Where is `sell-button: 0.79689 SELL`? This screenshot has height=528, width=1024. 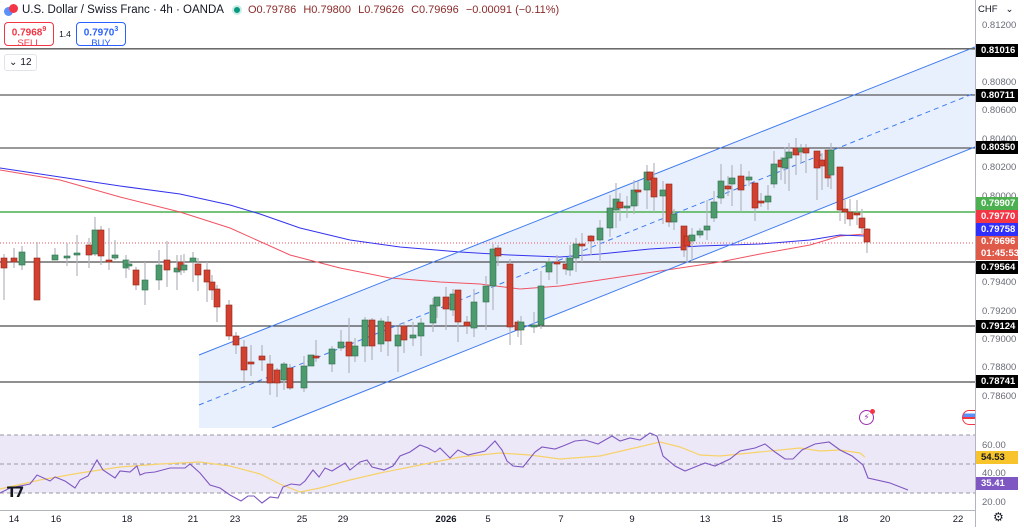 sell-button: 0.79689 SELL is located at coordinates (29, 35).